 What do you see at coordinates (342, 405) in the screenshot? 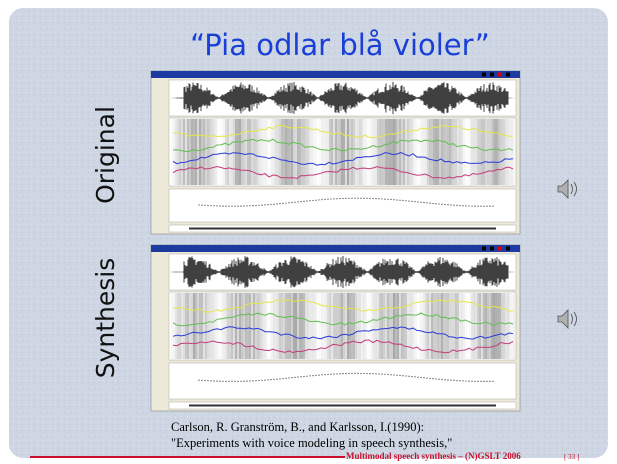
I see `overview-wave` at bounding box center [342, 405].